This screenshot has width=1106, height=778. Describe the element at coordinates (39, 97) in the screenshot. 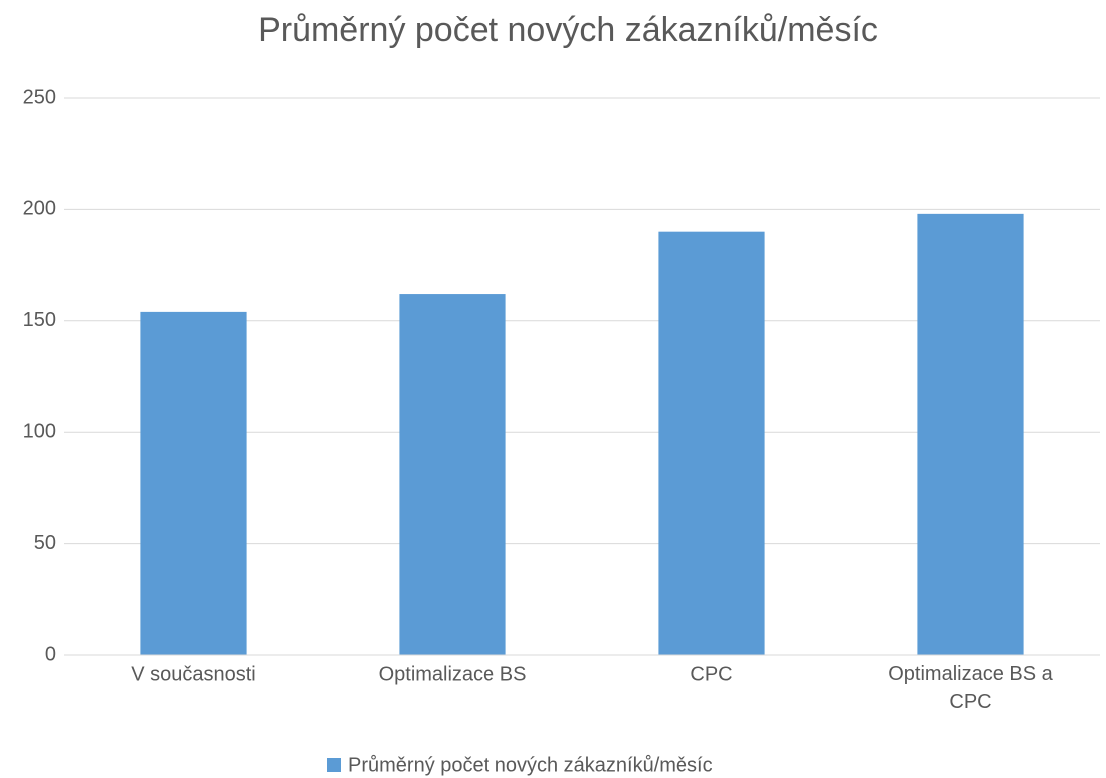

I see `y-tick-label: 250` at that location.